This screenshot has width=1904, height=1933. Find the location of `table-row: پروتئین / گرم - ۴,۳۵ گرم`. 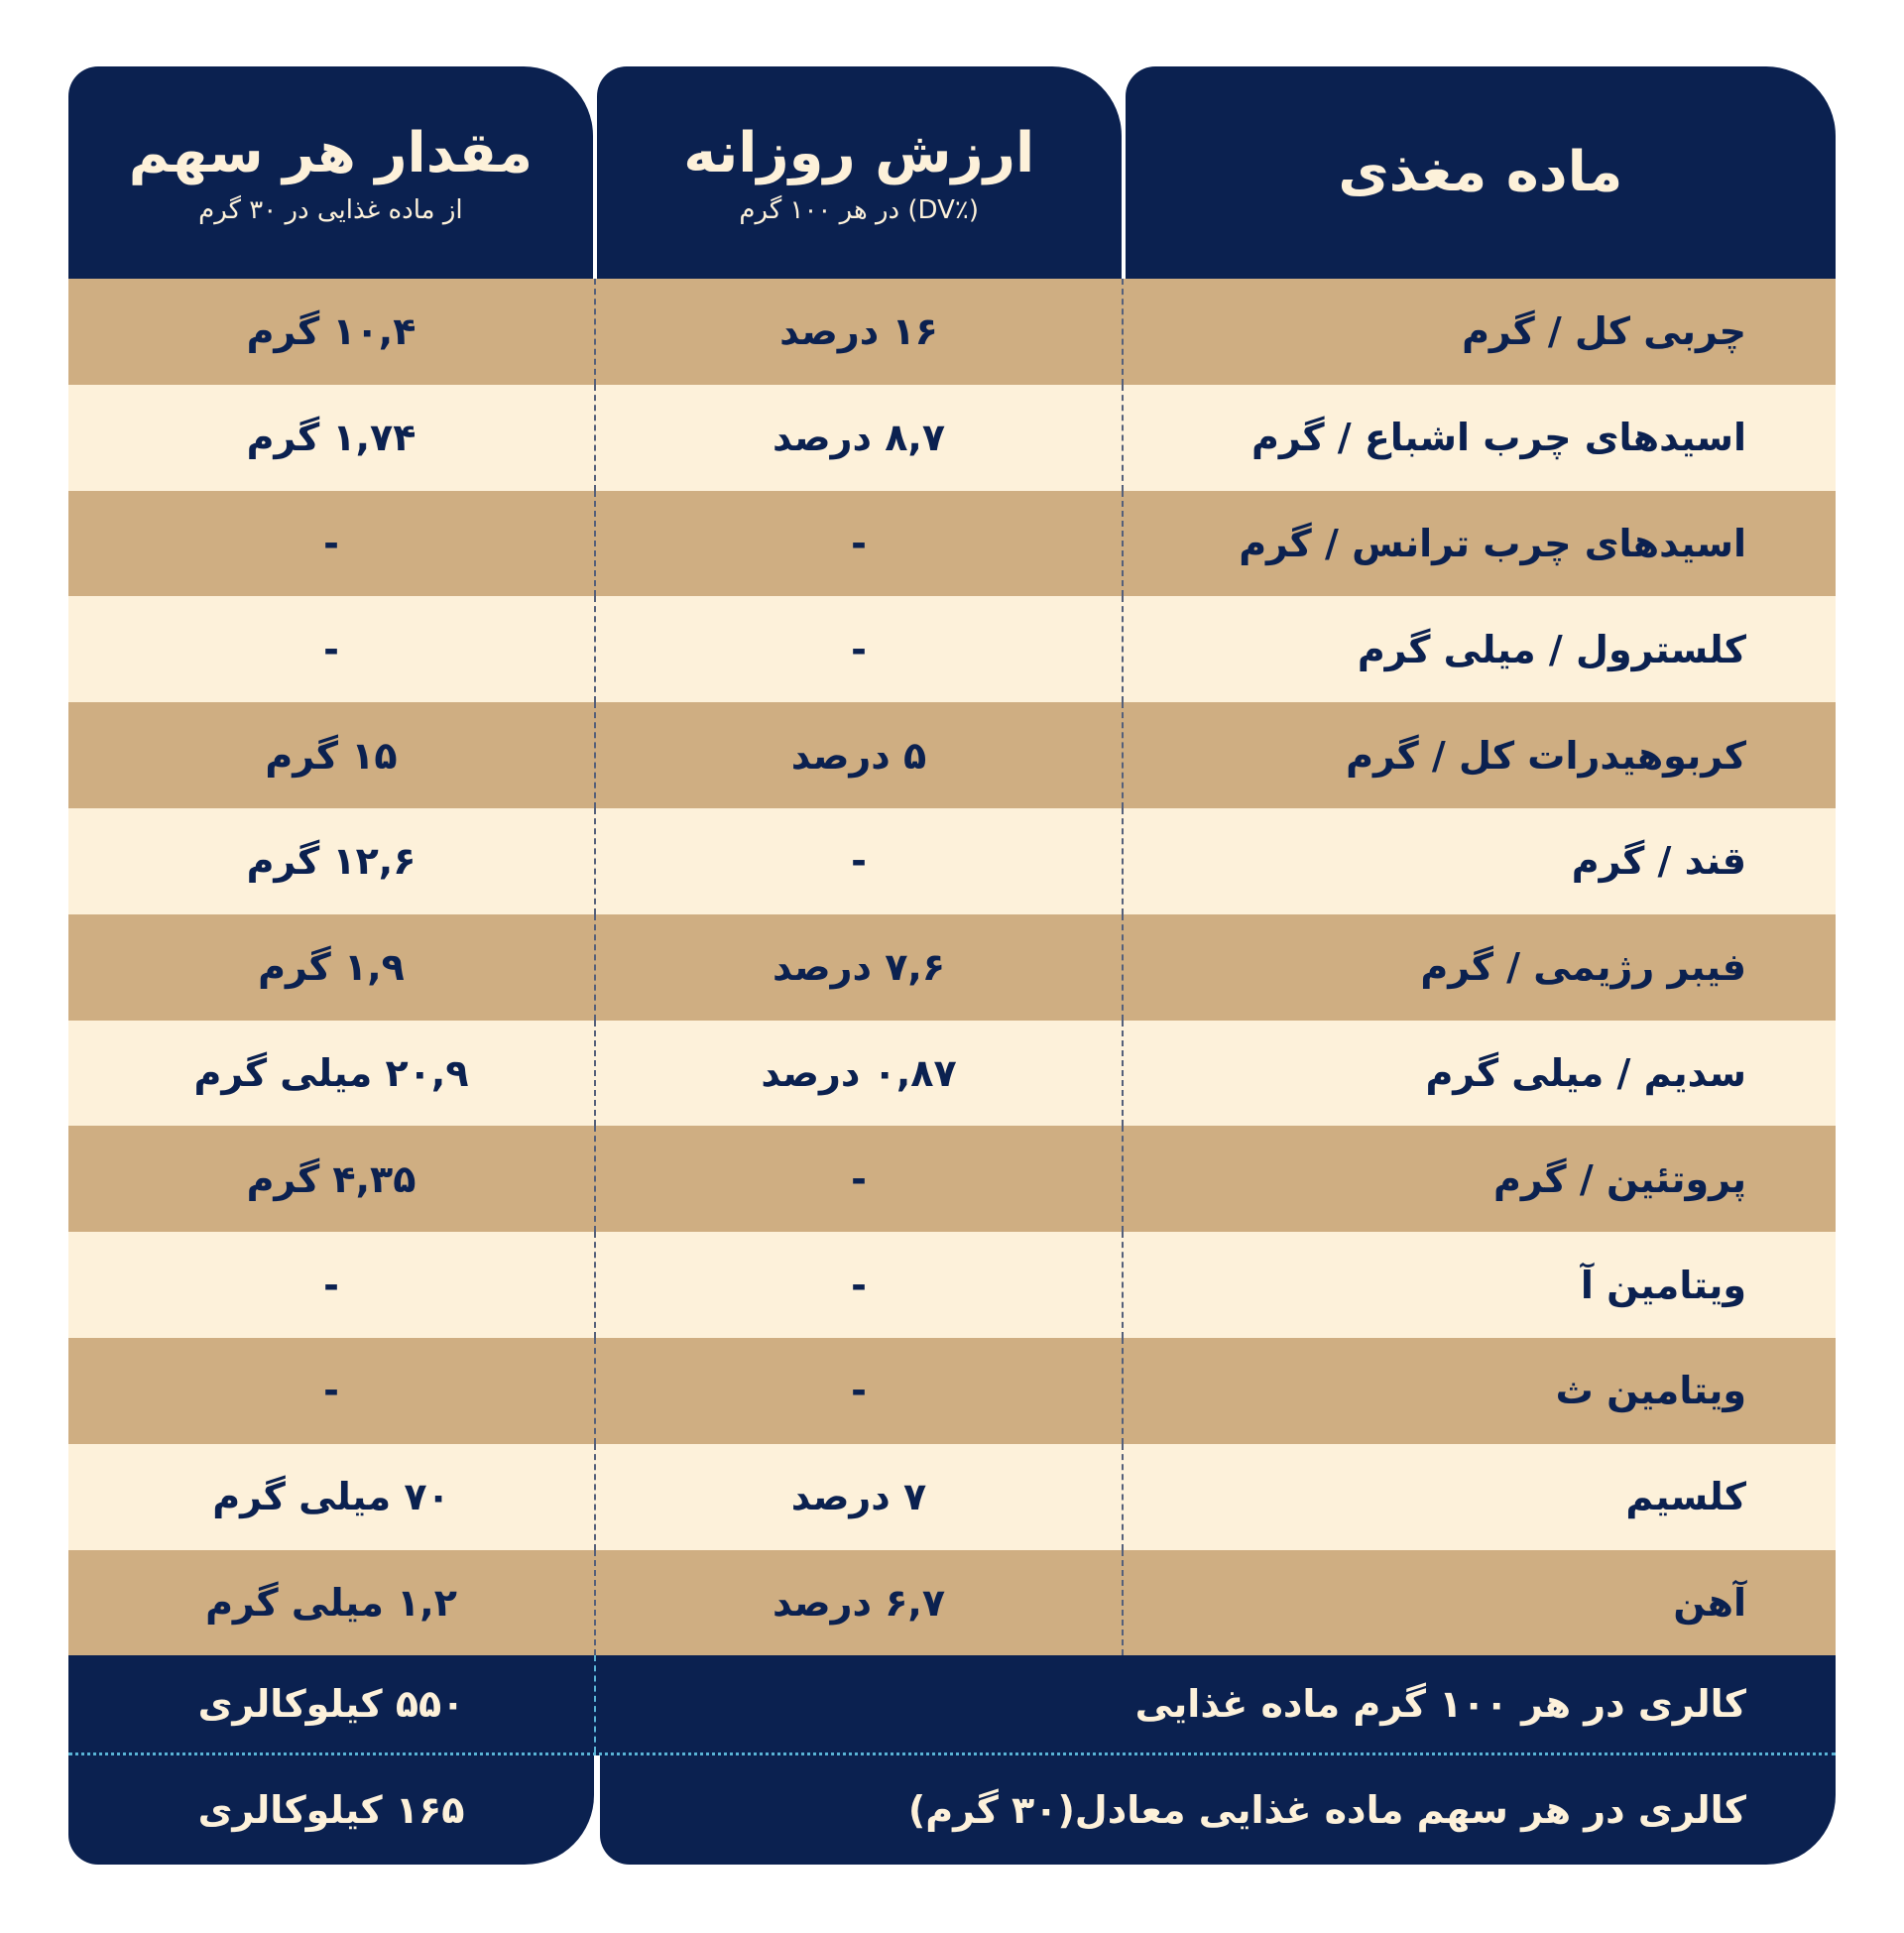

table-row: پروتئین / گرم - ۴,۳۵ گرم is located at coordinates (952, 1179).